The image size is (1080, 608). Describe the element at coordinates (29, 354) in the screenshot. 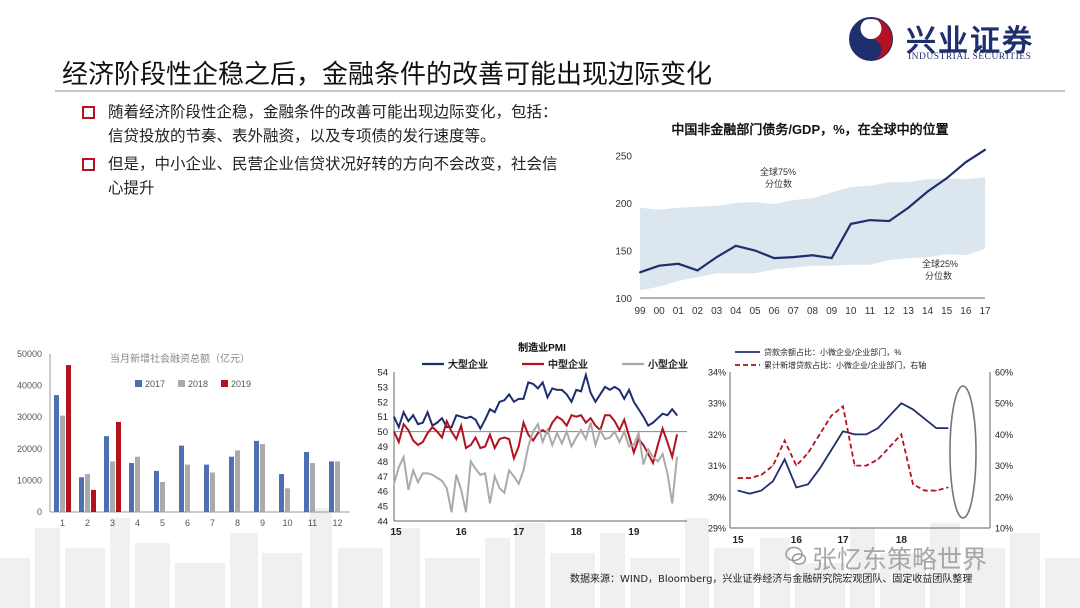

I see `y-tick-label: 50000` at that location.